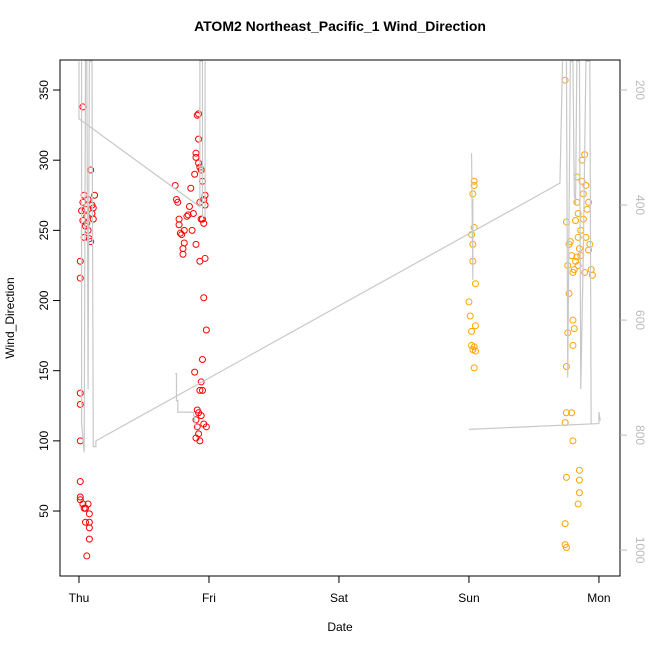 The height and width of the screenshot is (655, 650). I want to click on x-tick-label: Sat, so click(339, 598).